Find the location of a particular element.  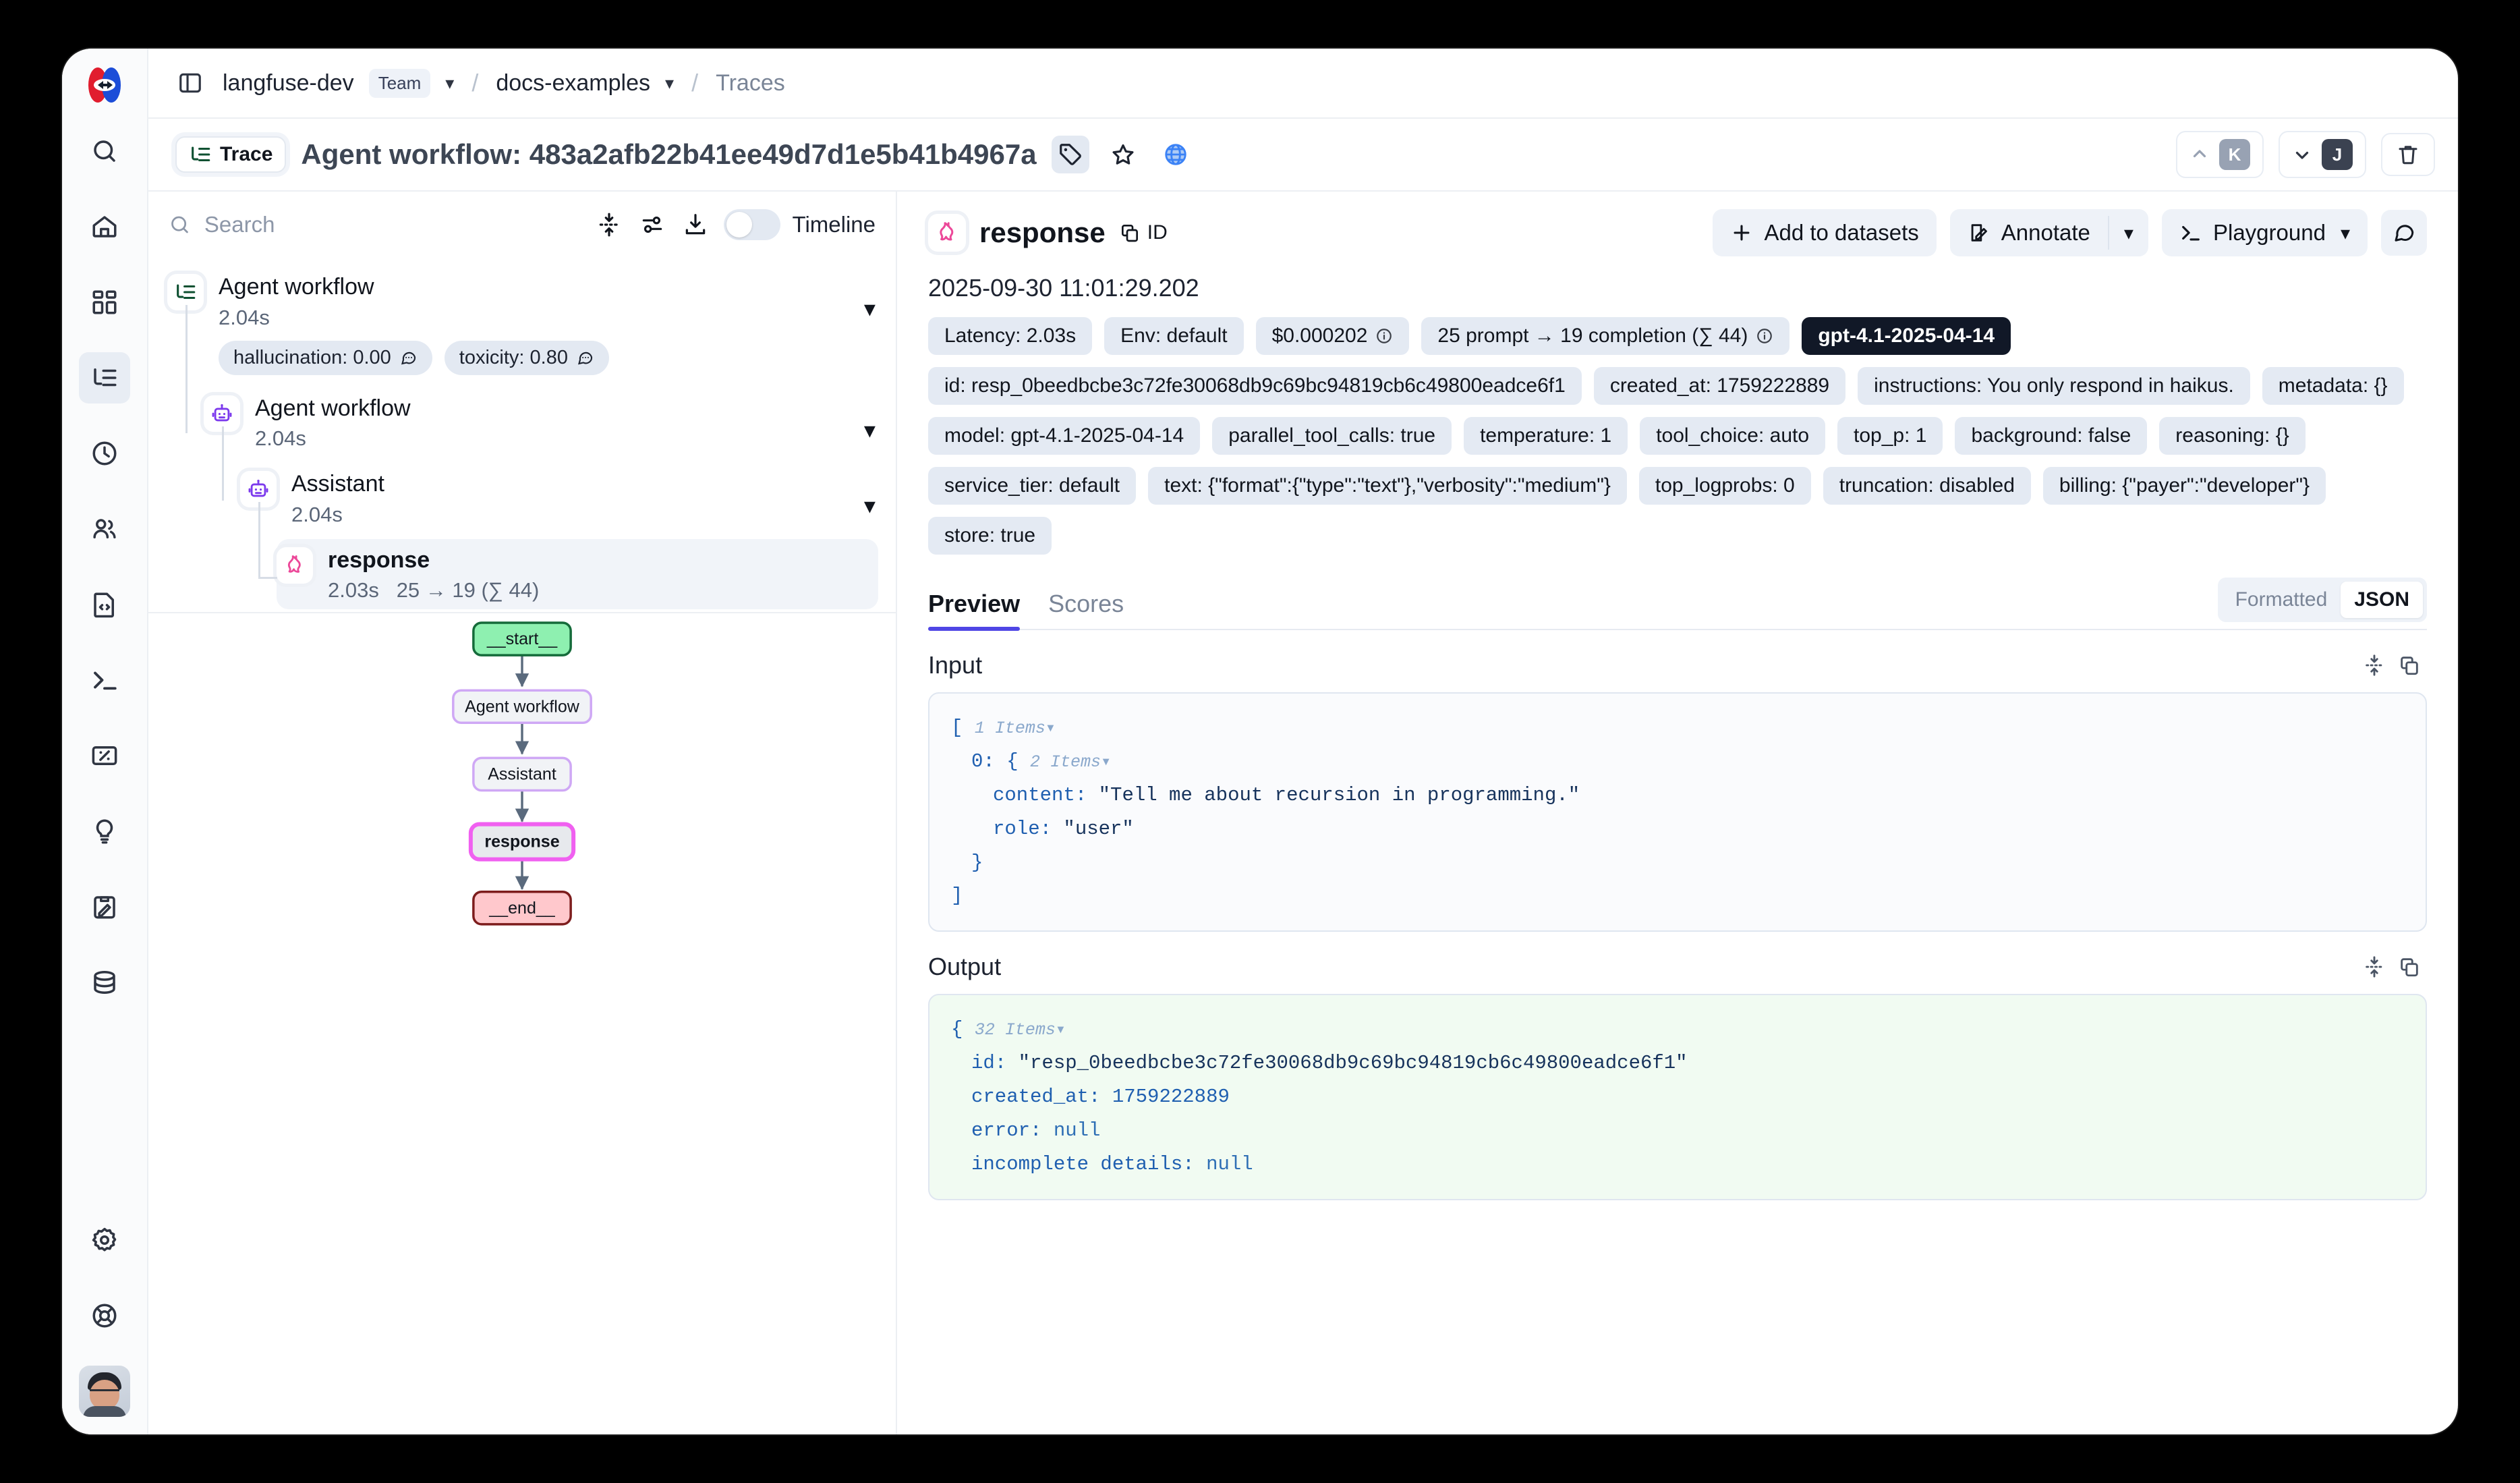

tree-node-row: Agent workflow 2.04s ▾ is located at coordinates (550, 423).